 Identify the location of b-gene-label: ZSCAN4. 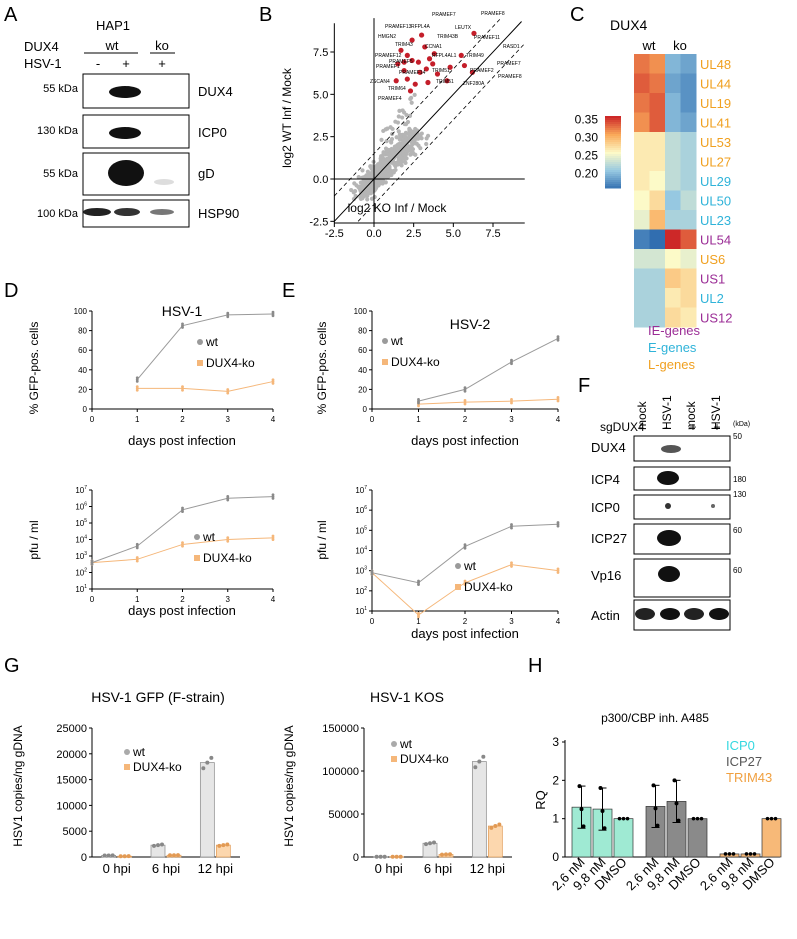
(380, 82).